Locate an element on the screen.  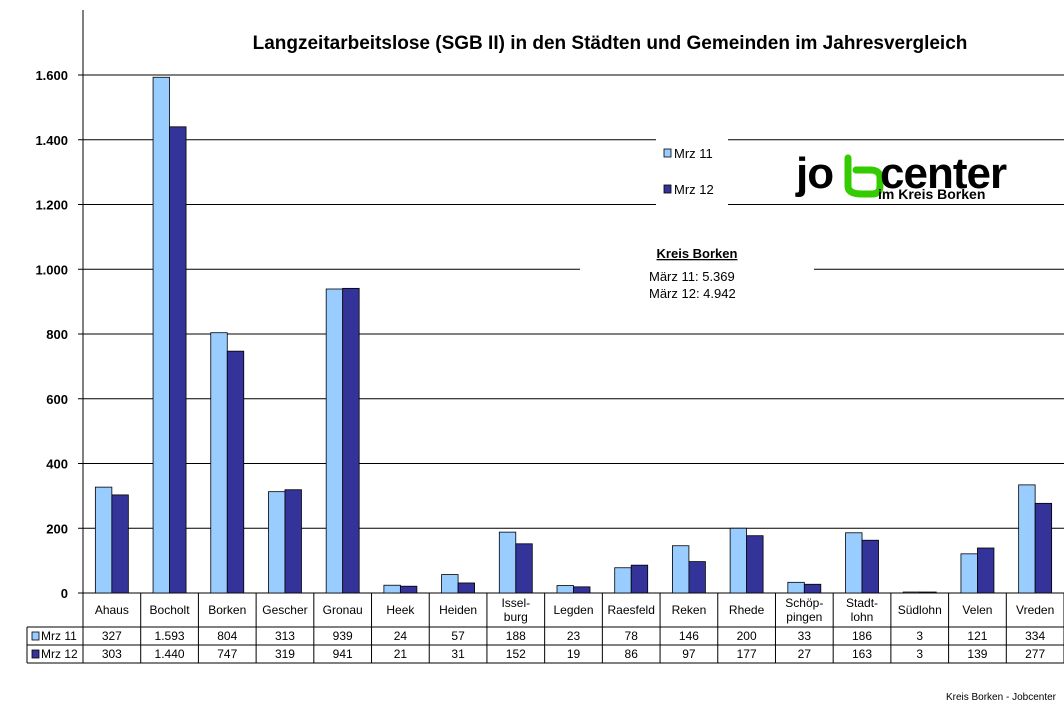
logo-swoosh is located at coordinates (864, 176).